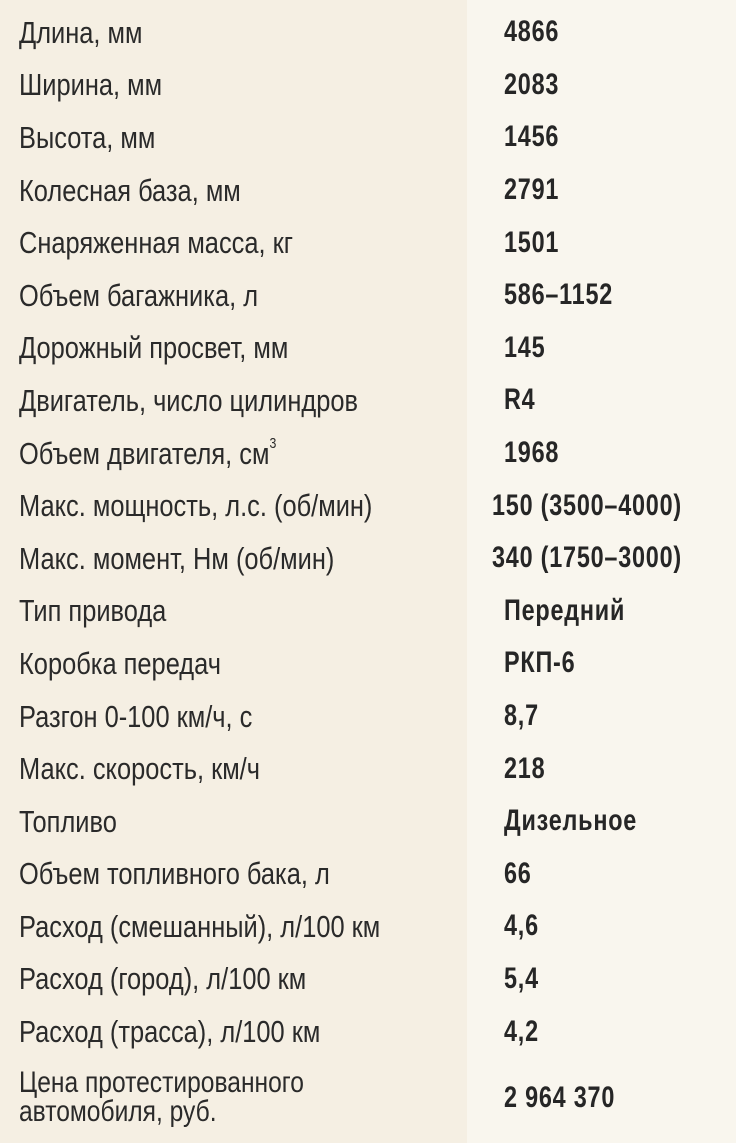  I want to click on spec-value-cell: 586–1152, so click(555, 295).